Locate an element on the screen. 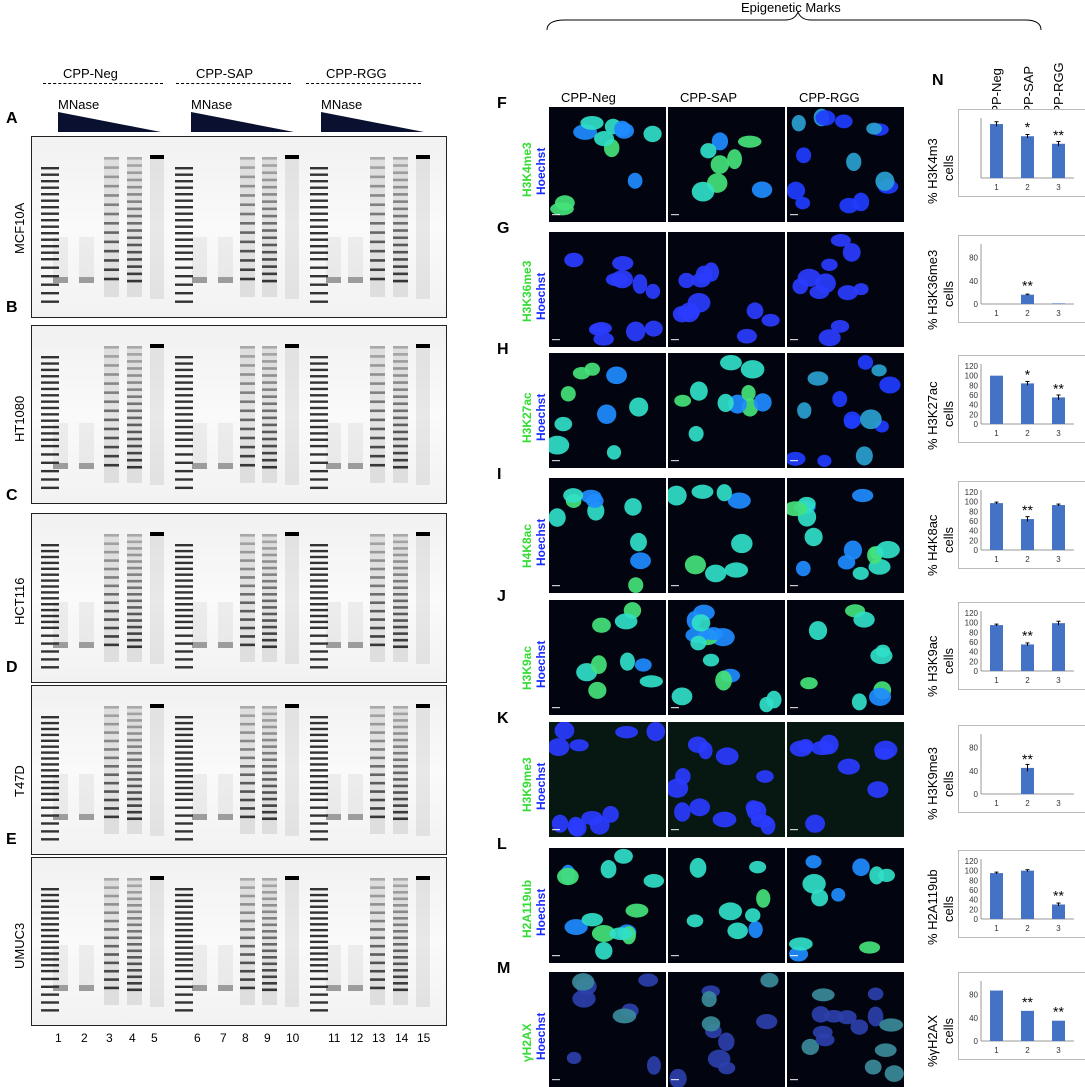  lane-number: 14 is located at coordinates (402, 1038).